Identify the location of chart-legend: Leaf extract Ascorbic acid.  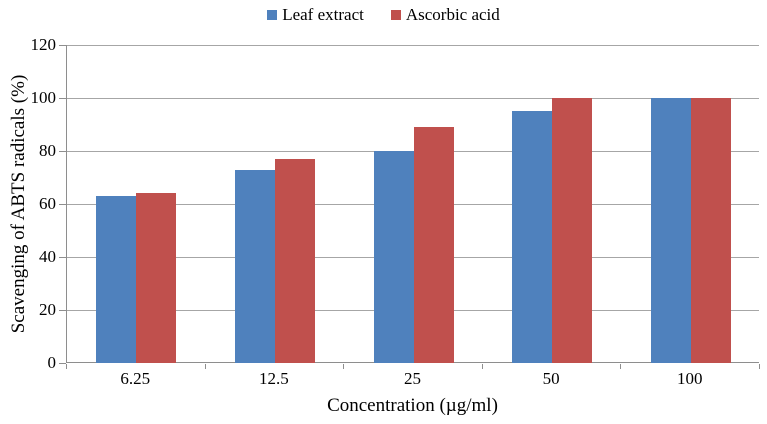
(383, 14).